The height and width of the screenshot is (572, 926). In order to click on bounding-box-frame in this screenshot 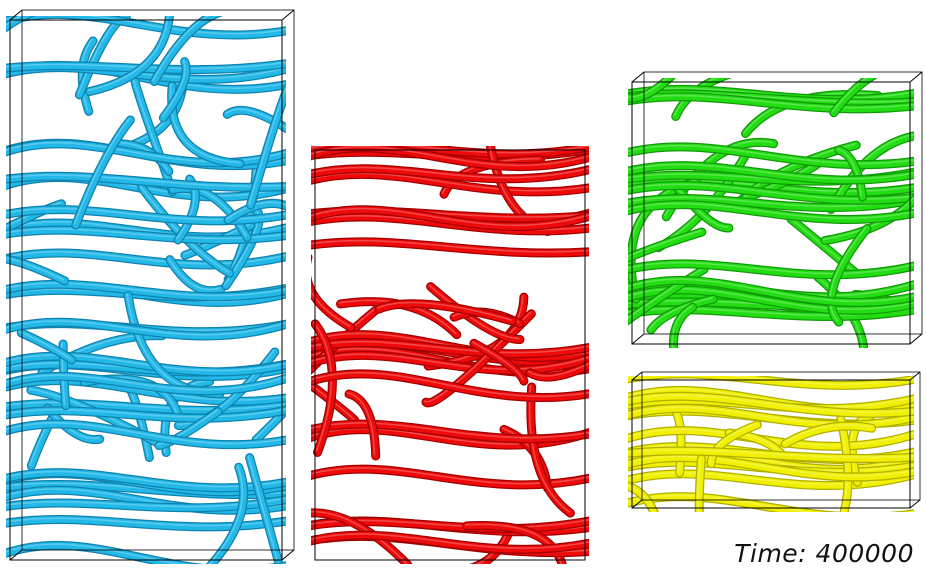, I will do `click(776, 440)`.